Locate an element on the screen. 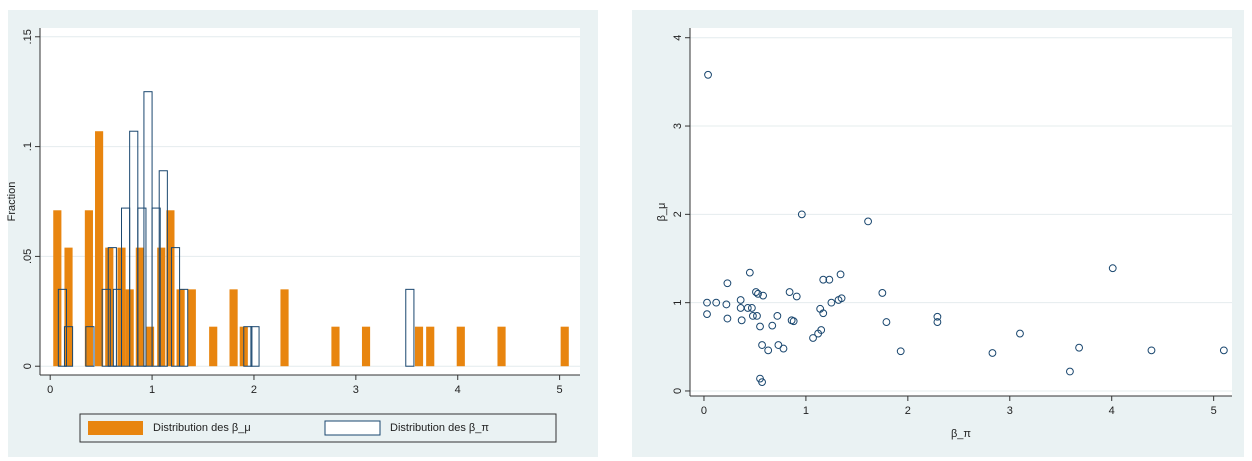 This screenshot has height=461, width=1252. y-tick-label: .1 is located at coordinates (28, 146).